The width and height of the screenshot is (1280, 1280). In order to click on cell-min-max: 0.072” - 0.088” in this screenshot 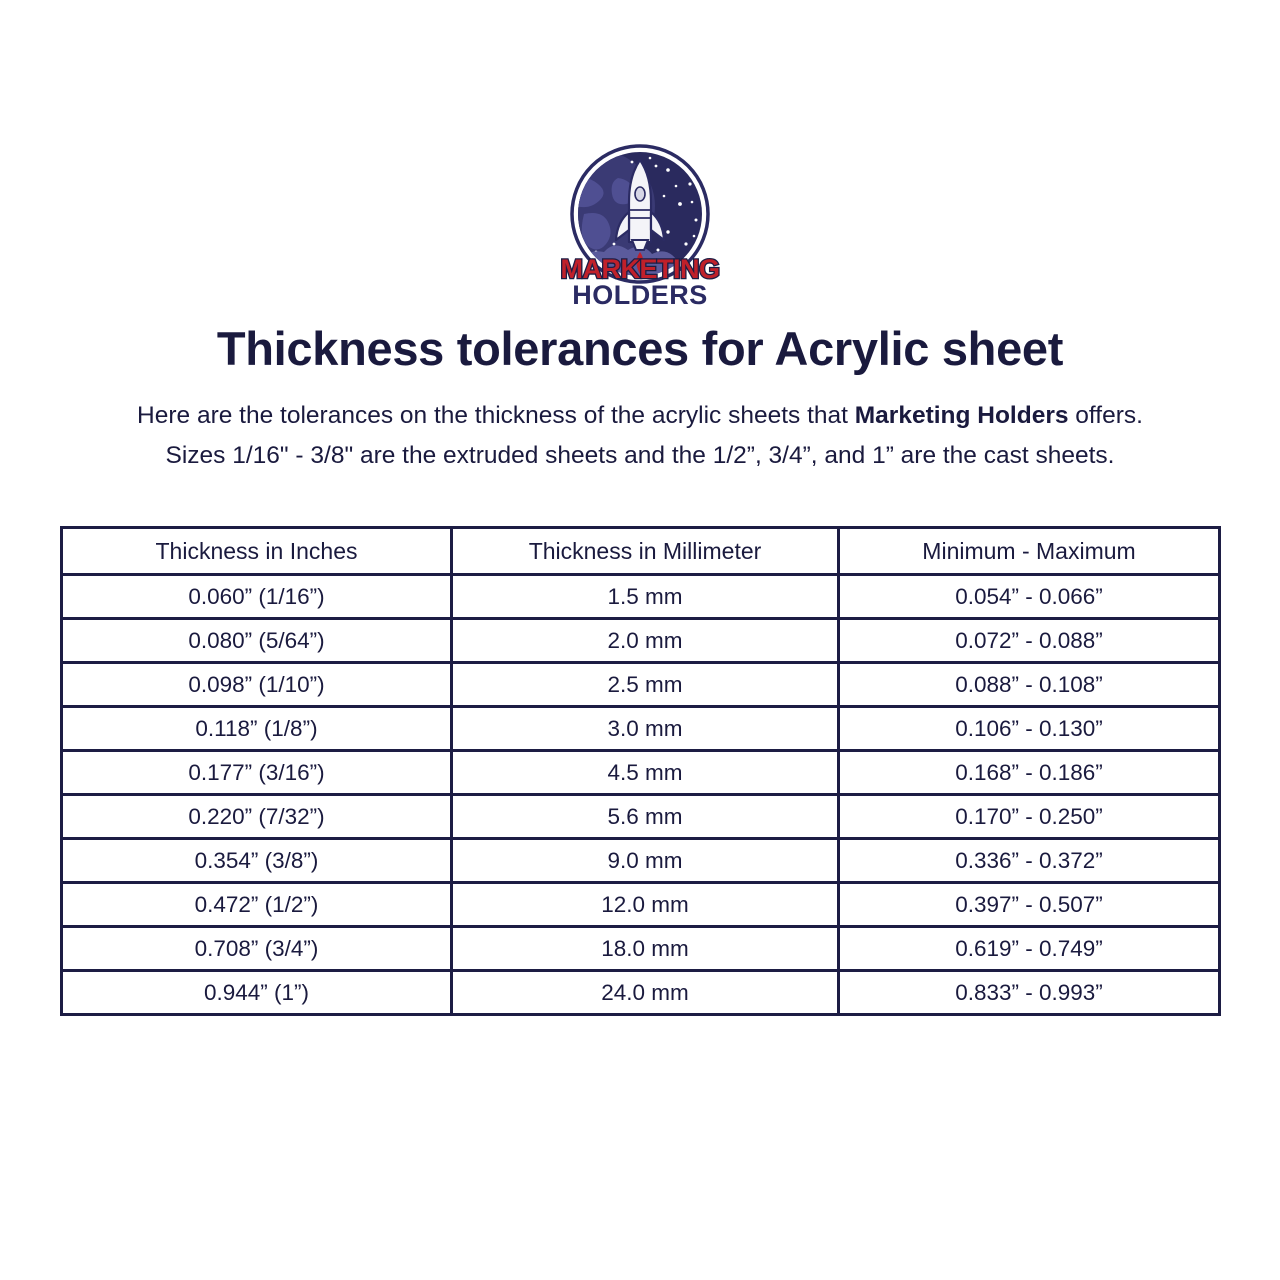, I will do `click(1029, 640)`.